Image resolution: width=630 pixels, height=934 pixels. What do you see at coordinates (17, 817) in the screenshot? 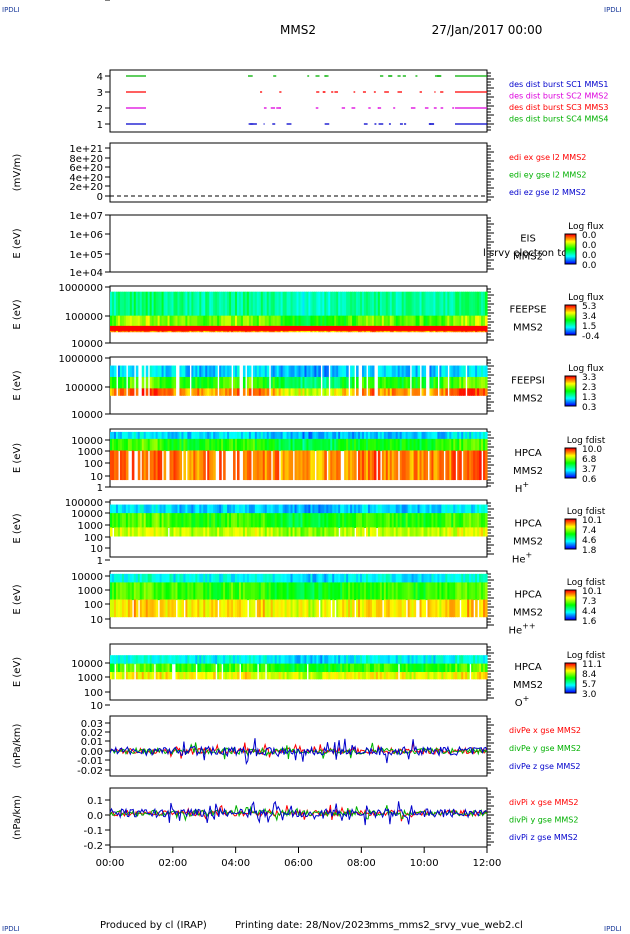
I see `ylabel: (nPa/km)` at bounding box center [17, 817].